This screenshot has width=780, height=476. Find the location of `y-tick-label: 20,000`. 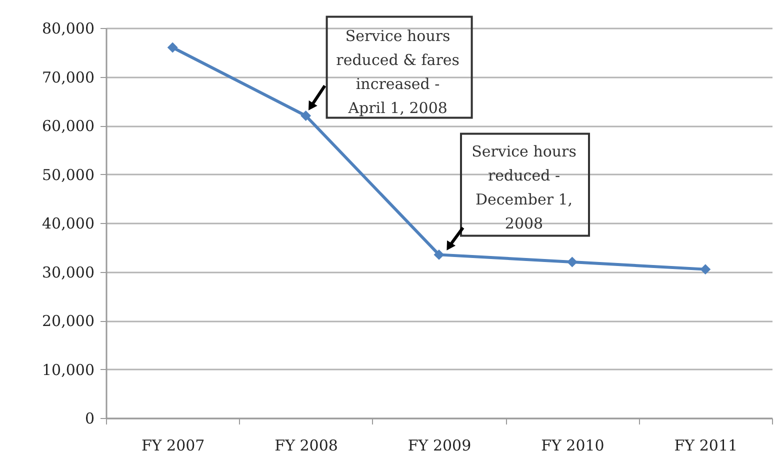

y-tick-label: 20,000 is located at coordinates (68, 321).